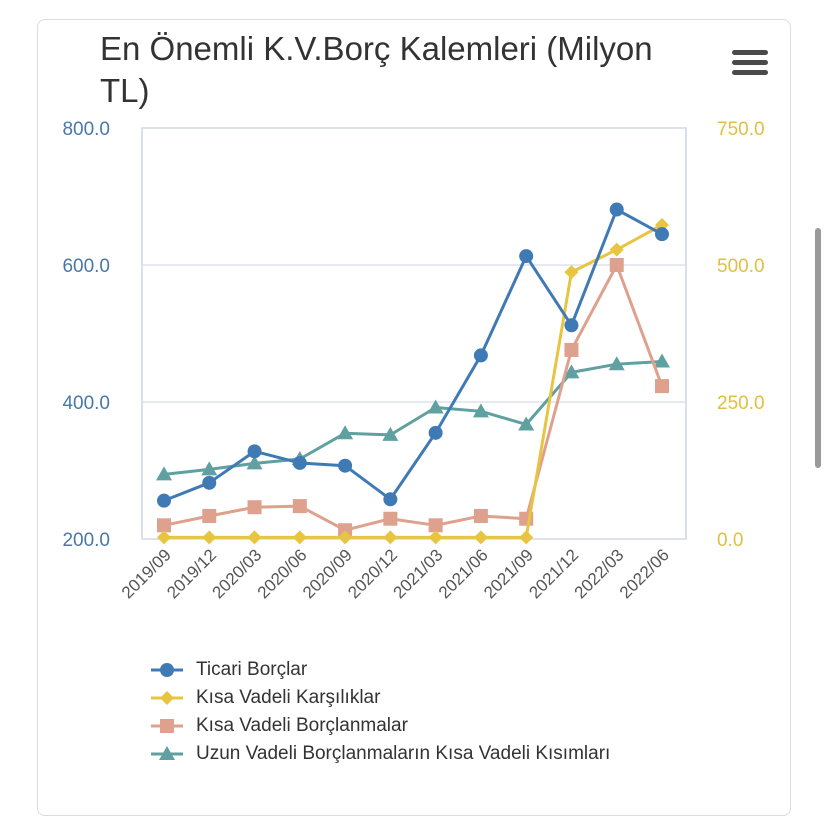  I want to click on scrollbar, so click(818, 348).